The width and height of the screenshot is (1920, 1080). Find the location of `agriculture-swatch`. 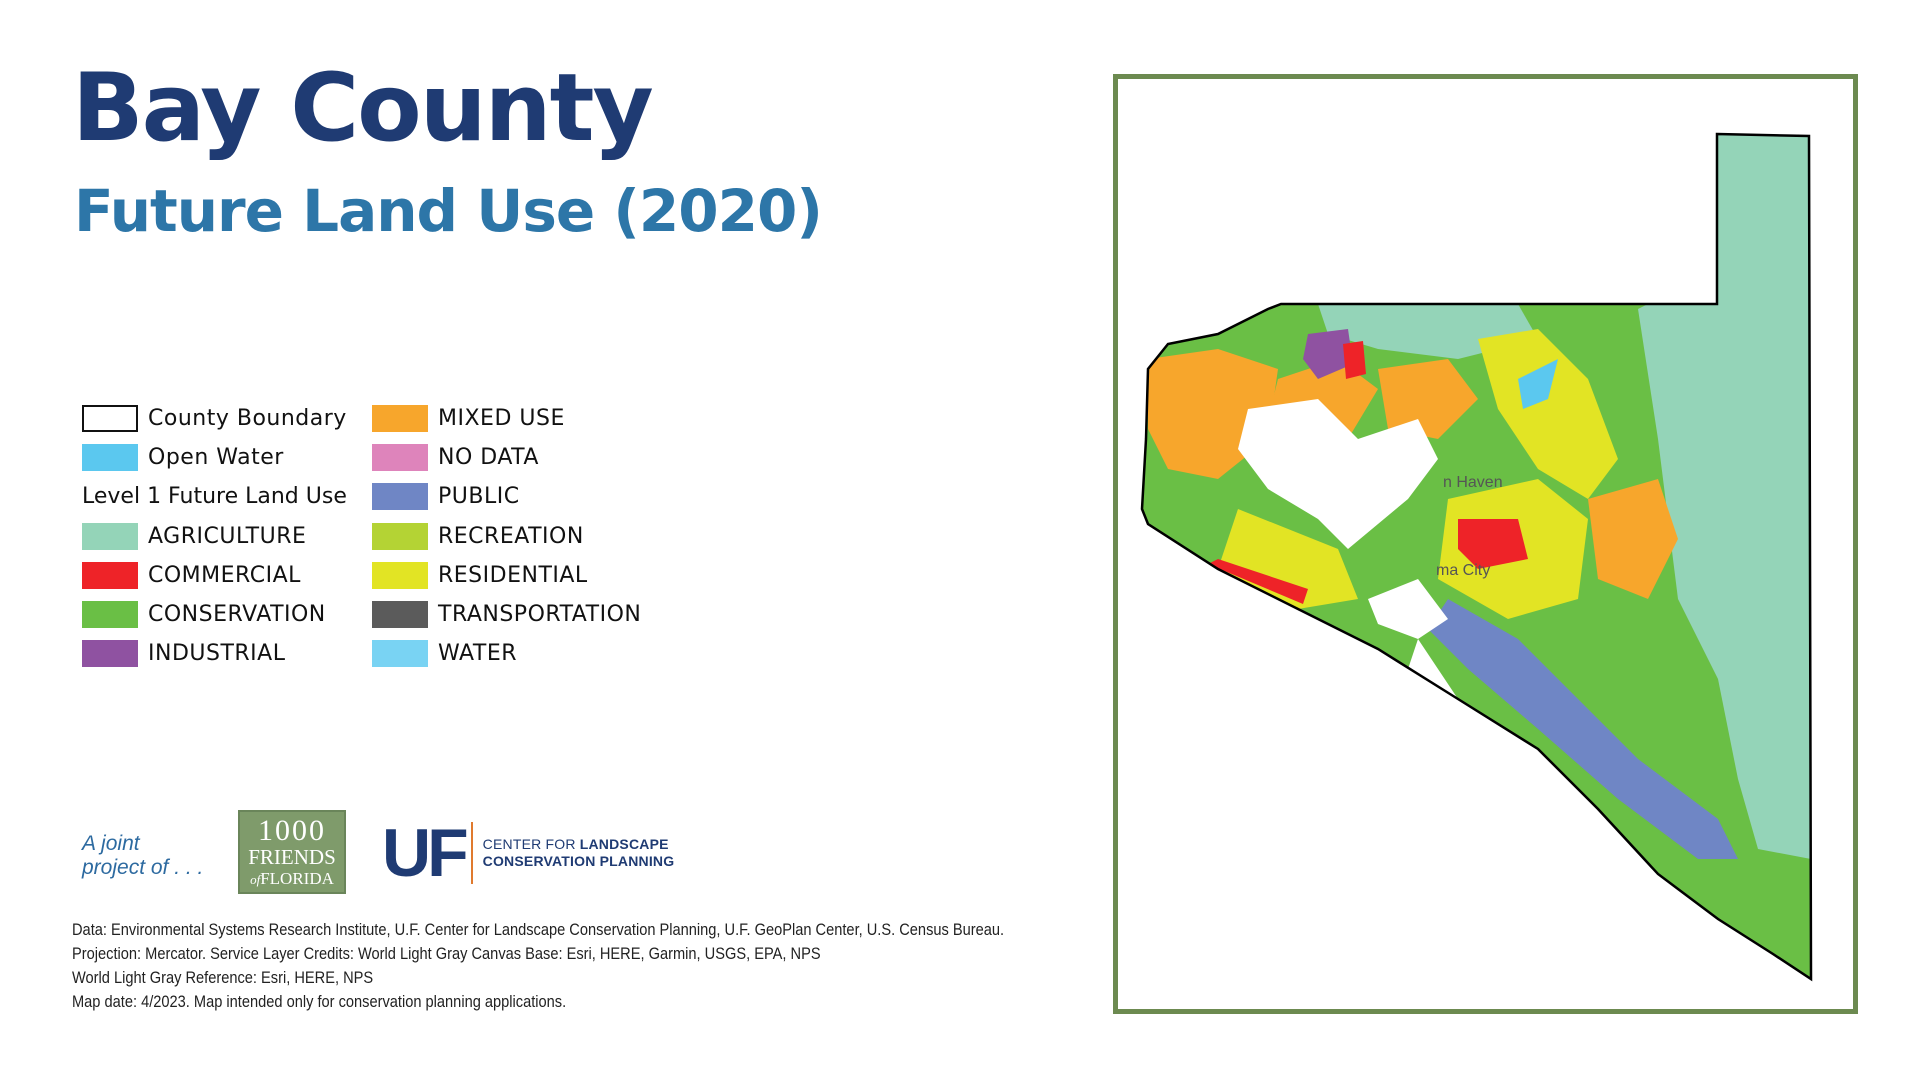

agriculture-swatch is located at coordinates (110, 536).